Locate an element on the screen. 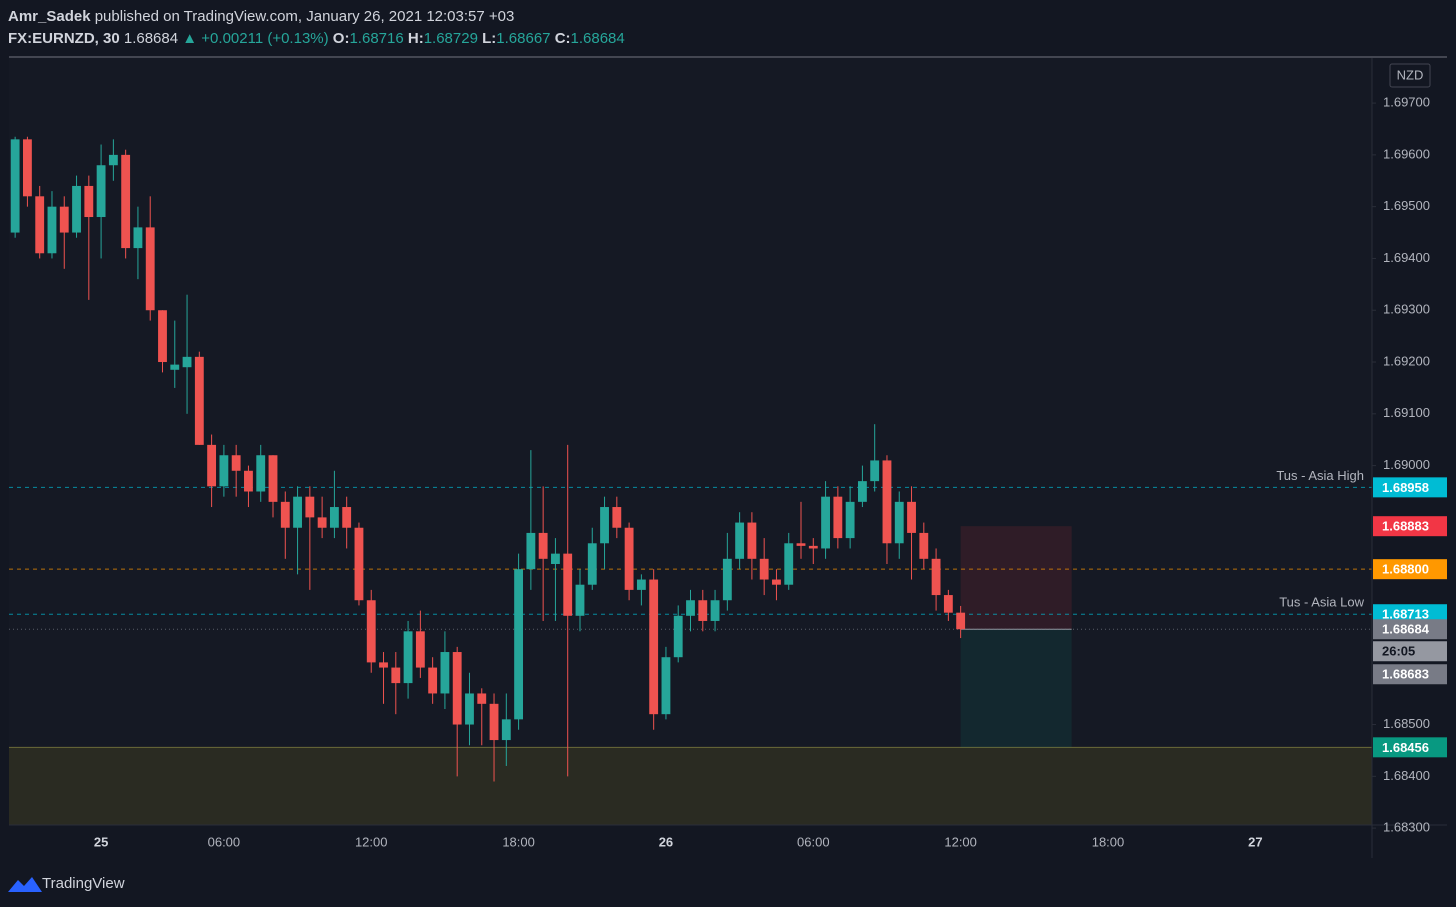  ohlc-key: H: is located at coordinates (415, 38).